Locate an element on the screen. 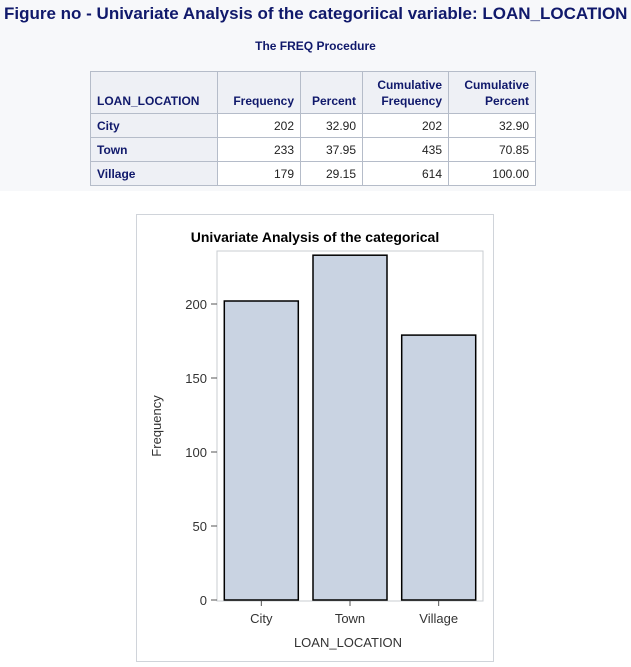 This screenshot has height=667, width=631. bar-town is located at coordinates (350, 427).